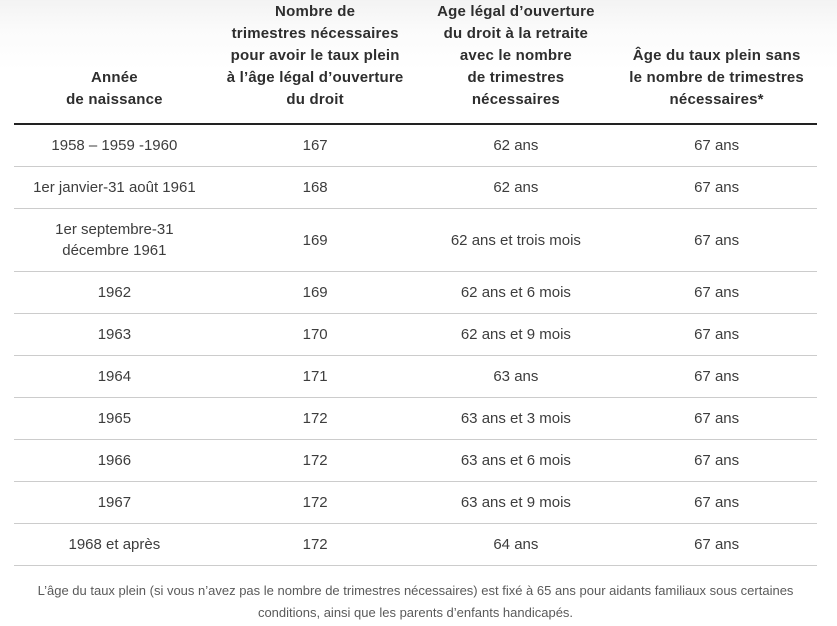 The height and width of the screenshot is (626, 837). I want to click on table-row: 1967 172 63 ans et 9 mois 67 ans, so click(415, 502).